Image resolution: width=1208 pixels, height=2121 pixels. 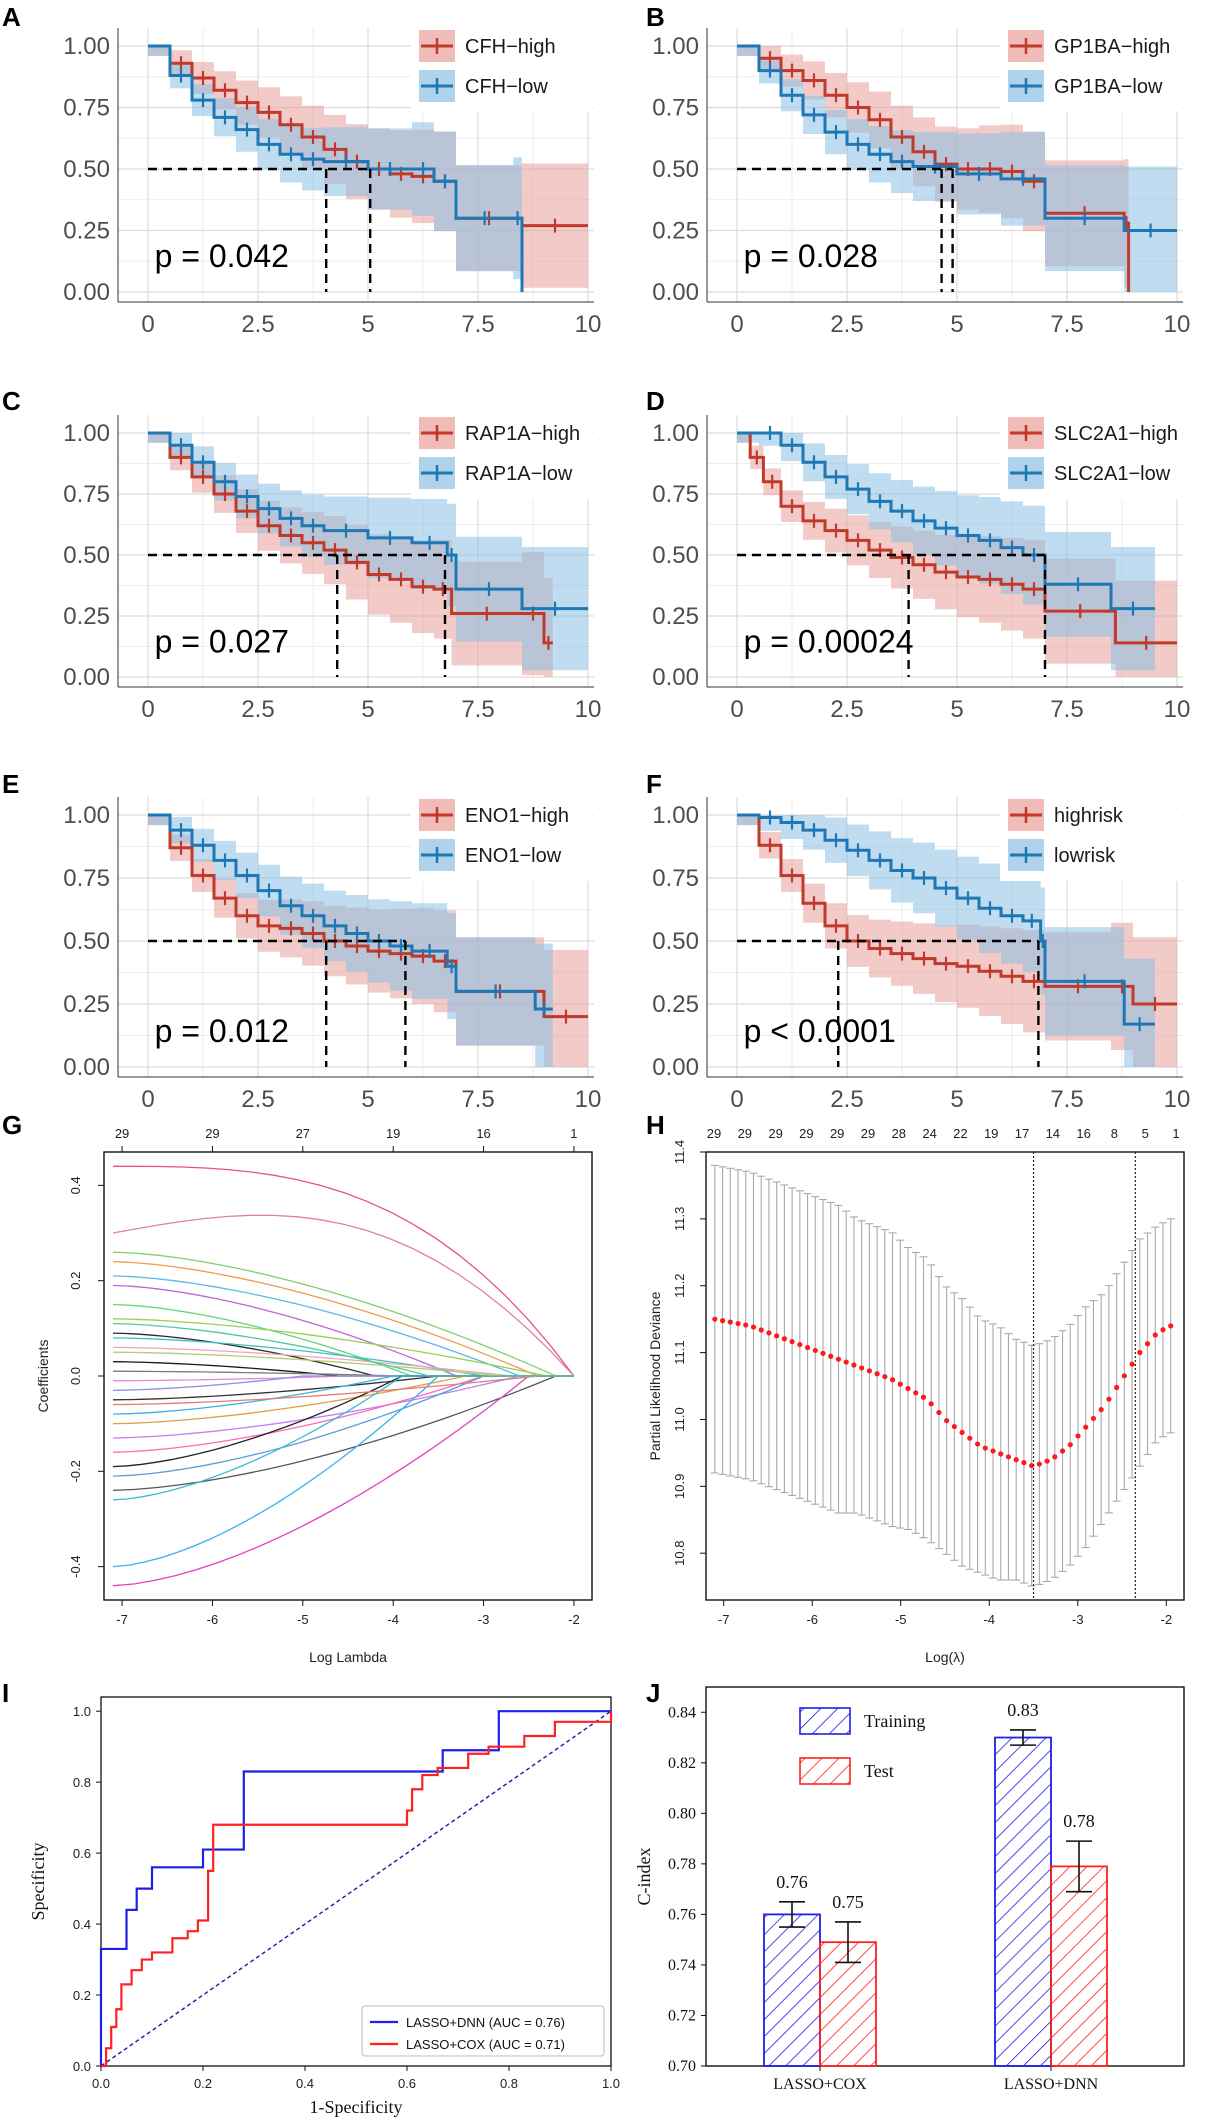 What do you see at coordinates (75, 1566) in the screenshot?
I see `y-tick-label: -0.4` at bounding box center [75, 1566].